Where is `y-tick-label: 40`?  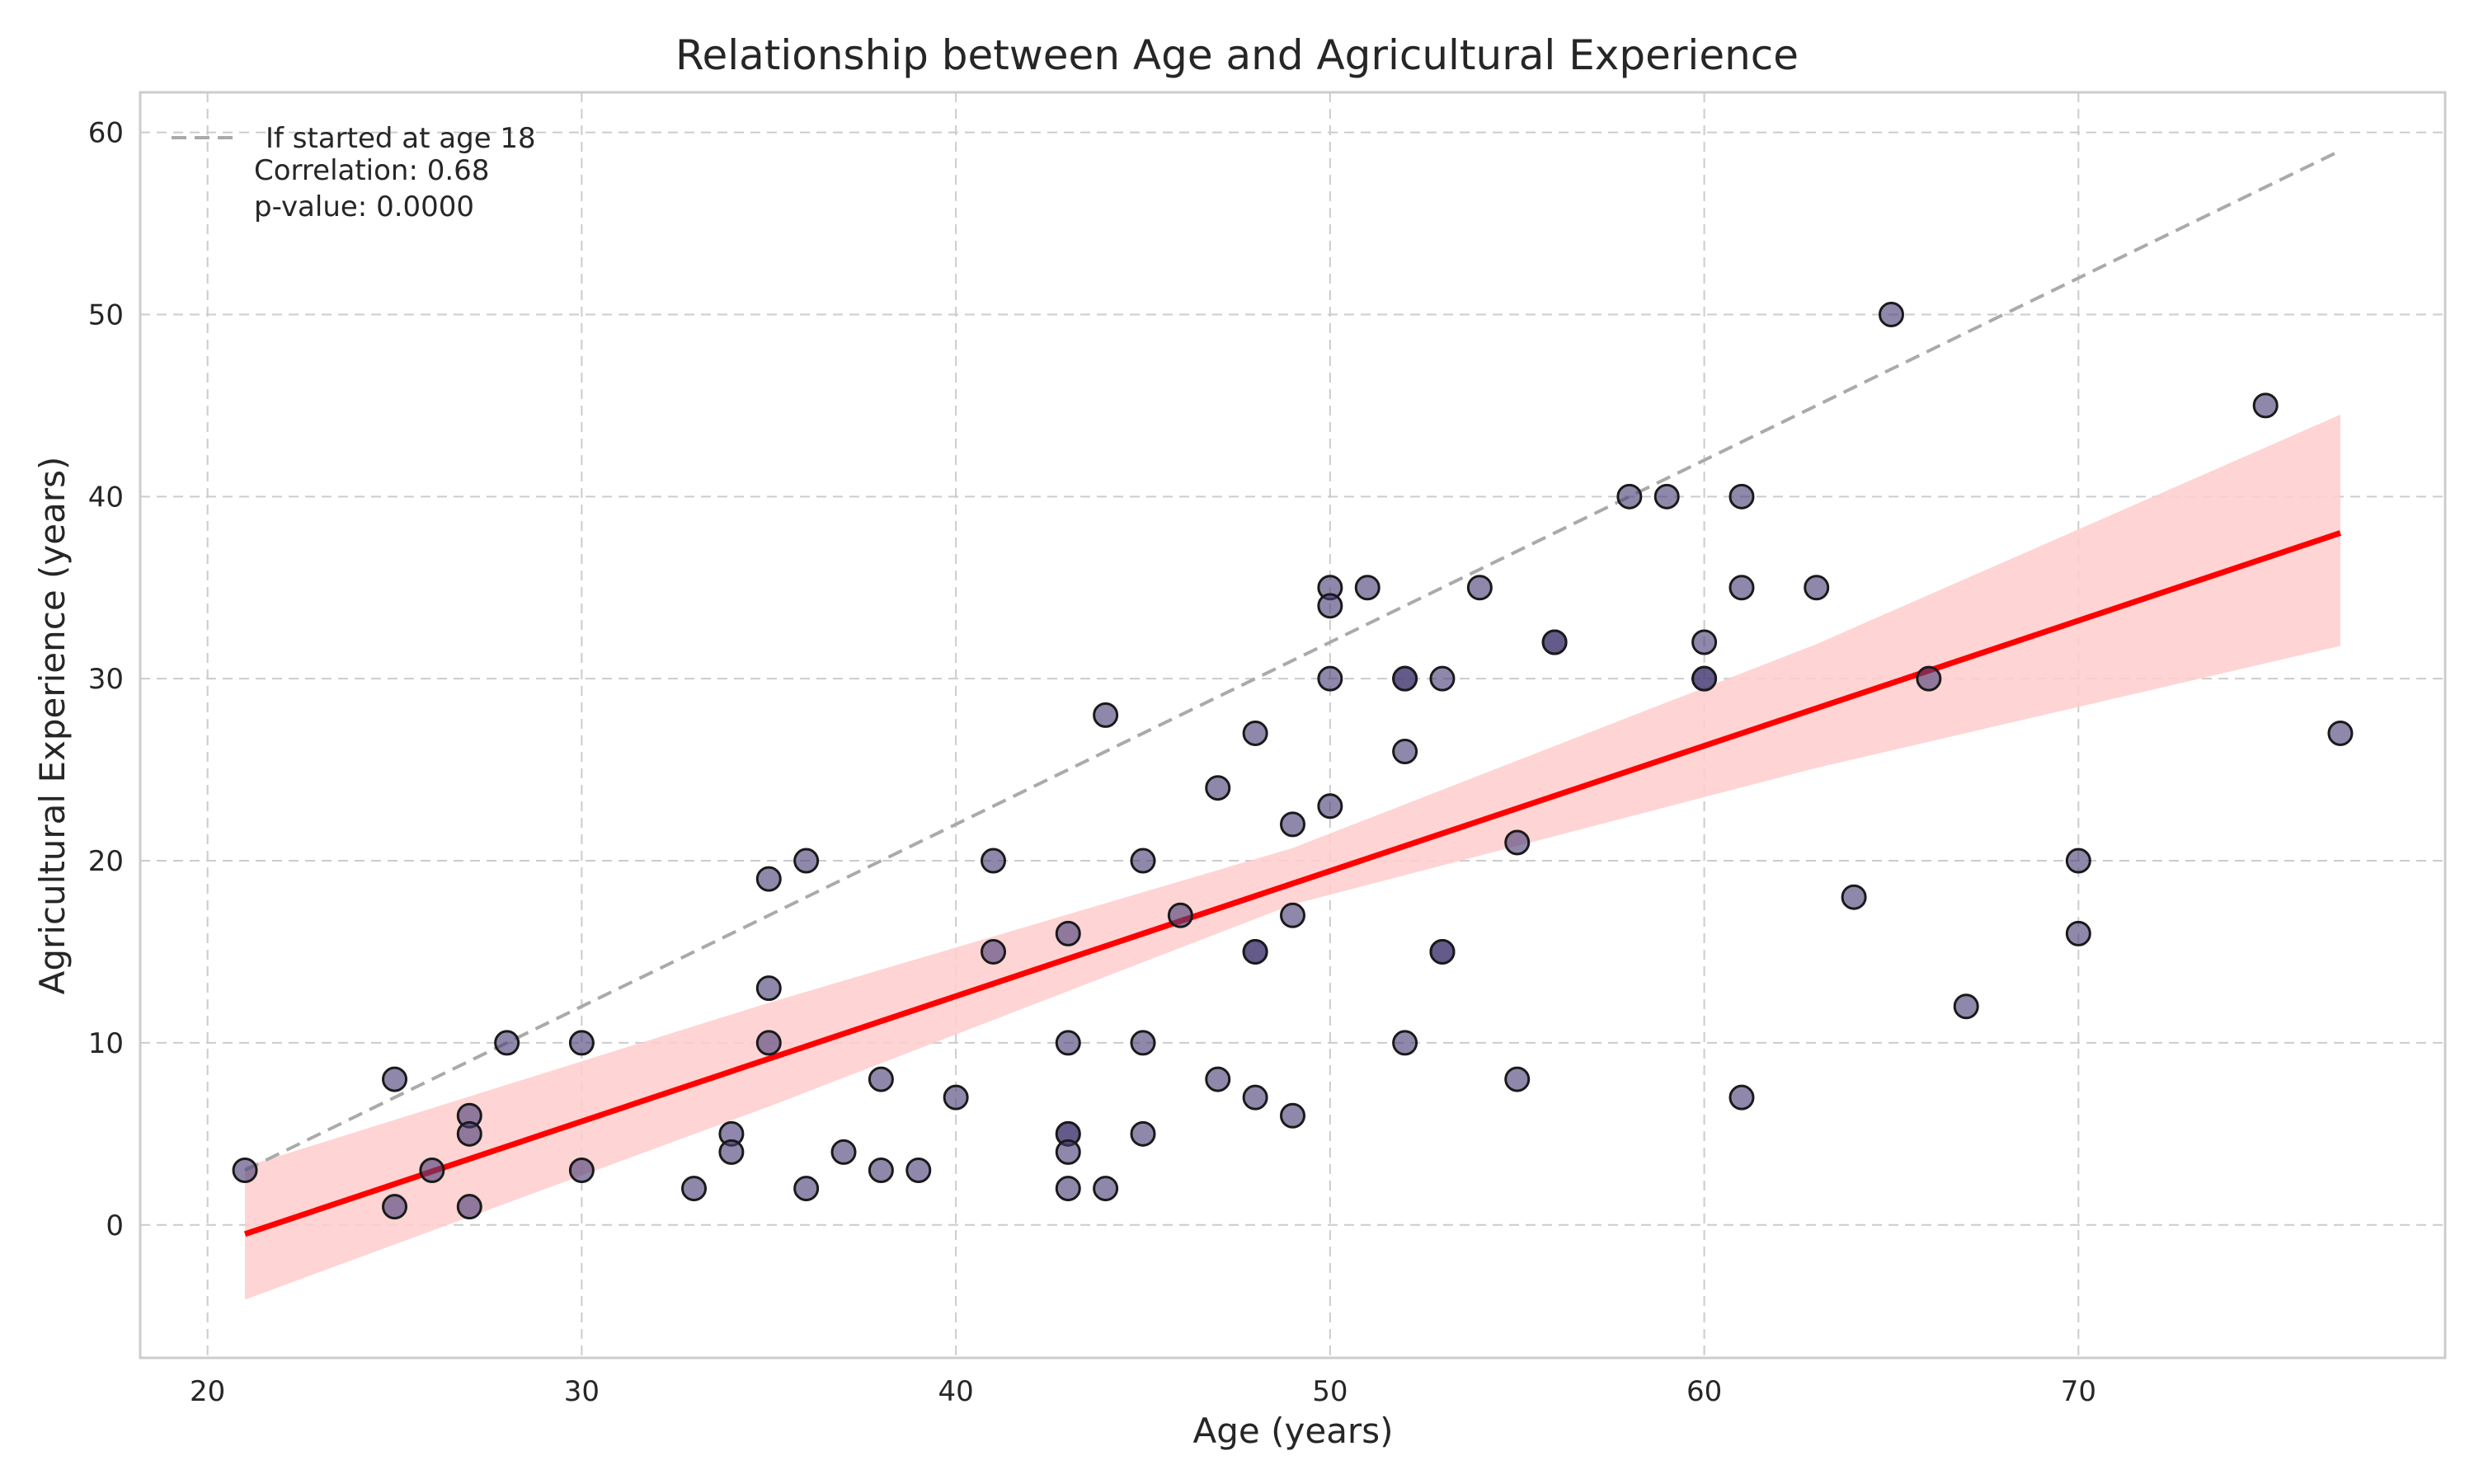 y-tick-label: 40 is located at coordinates (106, 497).